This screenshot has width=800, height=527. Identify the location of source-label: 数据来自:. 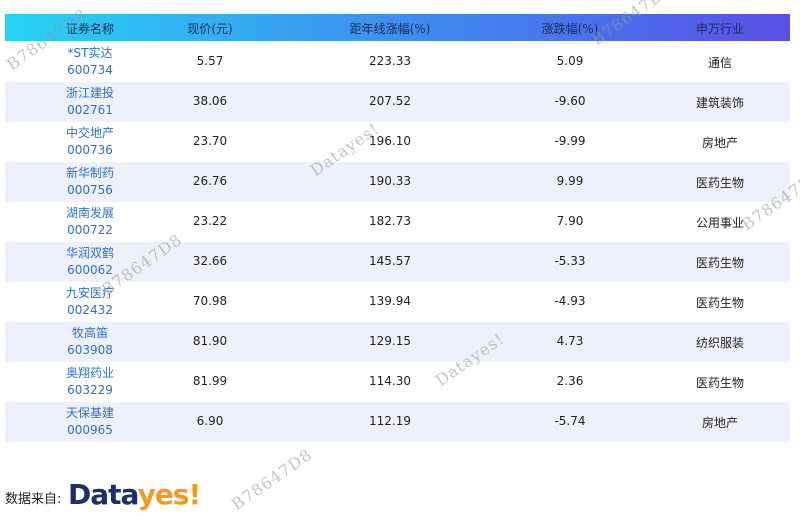
(33, 499).